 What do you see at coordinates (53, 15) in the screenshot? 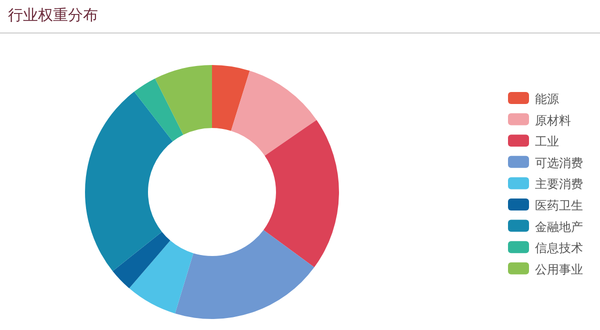
I see `chart-title: 行业权重分布` at bounding box center [53, 15].